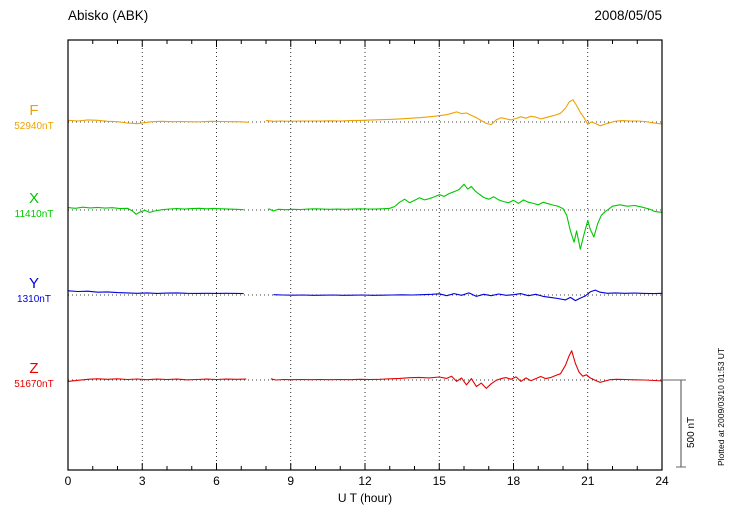 The height and width of the screenshot is (520, 730). I want to click on trace-F-seg0, so click(158, 122).